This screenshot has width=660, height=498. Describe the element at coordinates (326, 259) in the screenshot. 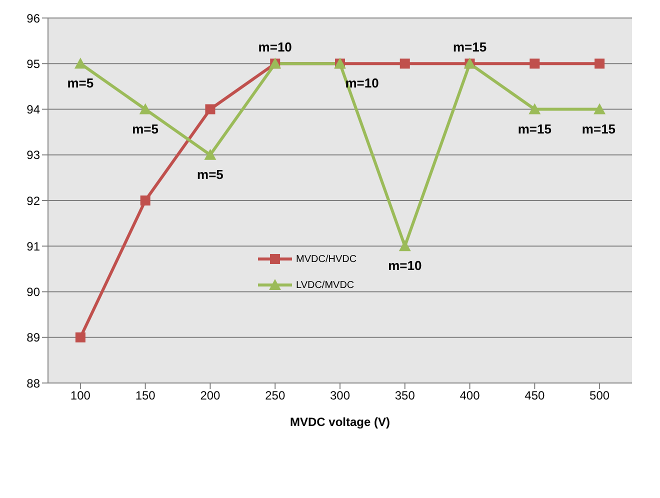

I see `legend-label: MVDC/HVDC` at that location.